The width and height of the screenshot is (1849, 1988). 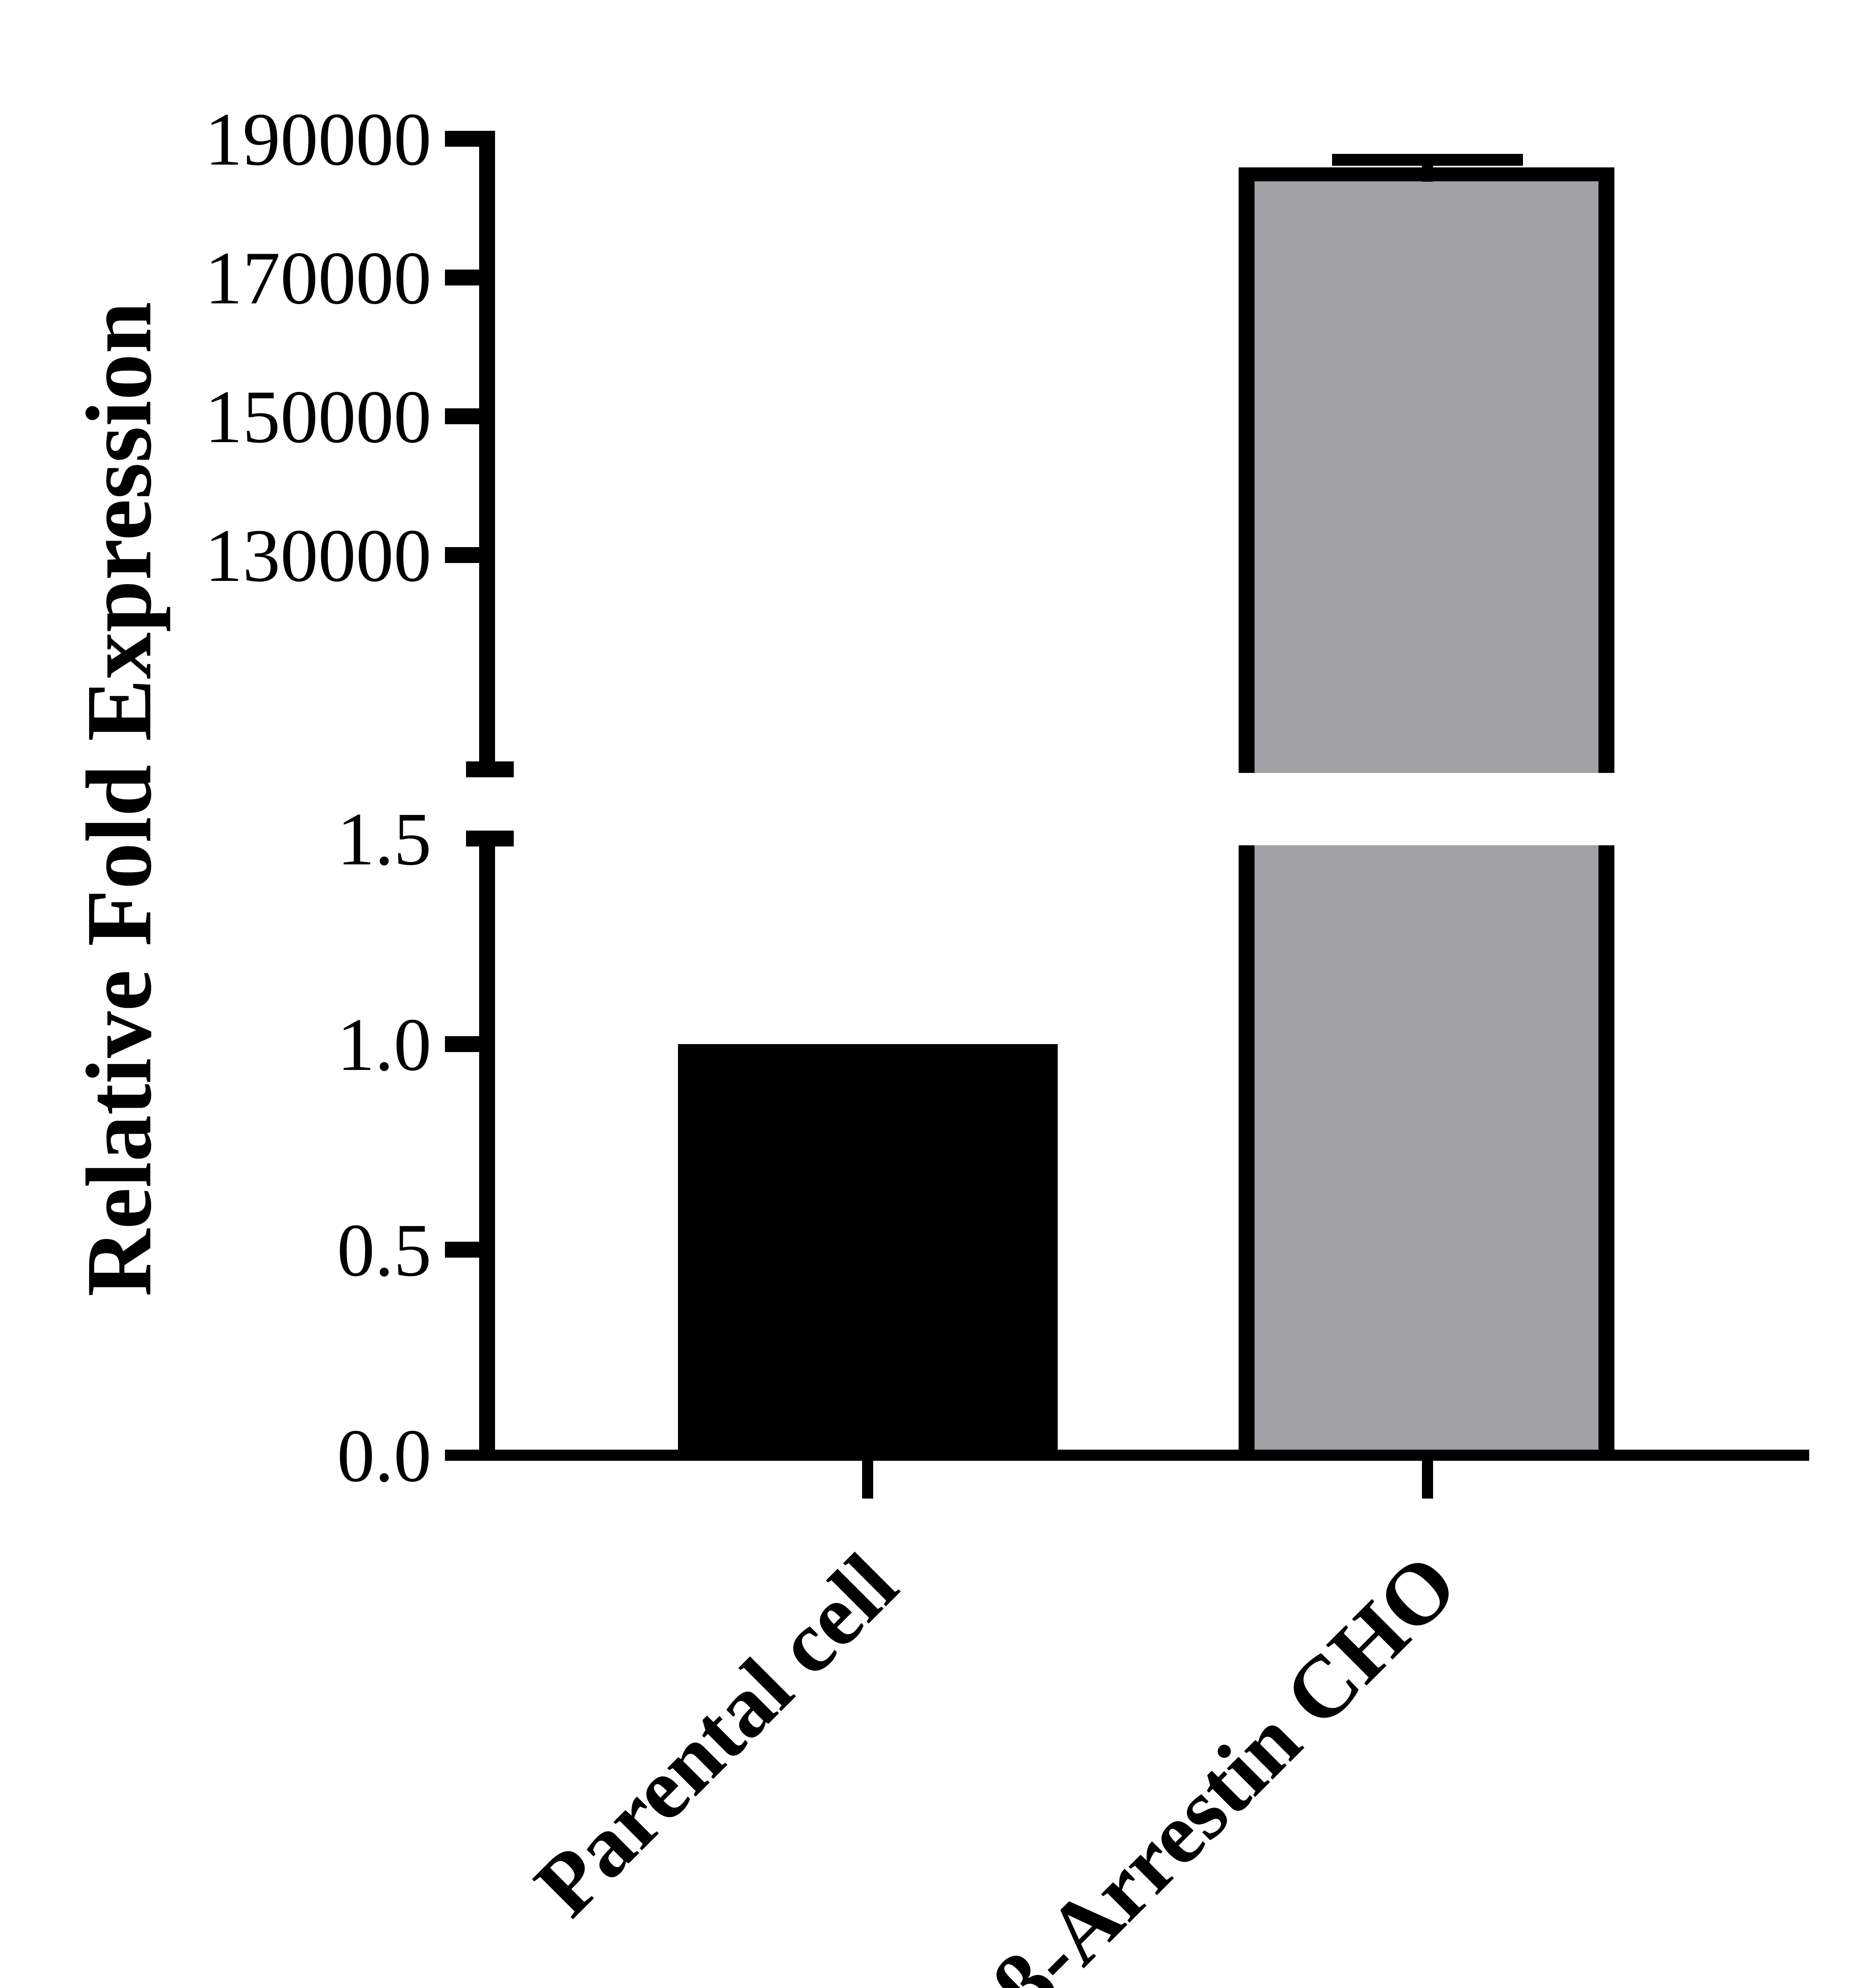 I want to click on y-axis-title: Relative Fold Expression, so click(x=119, y=799).